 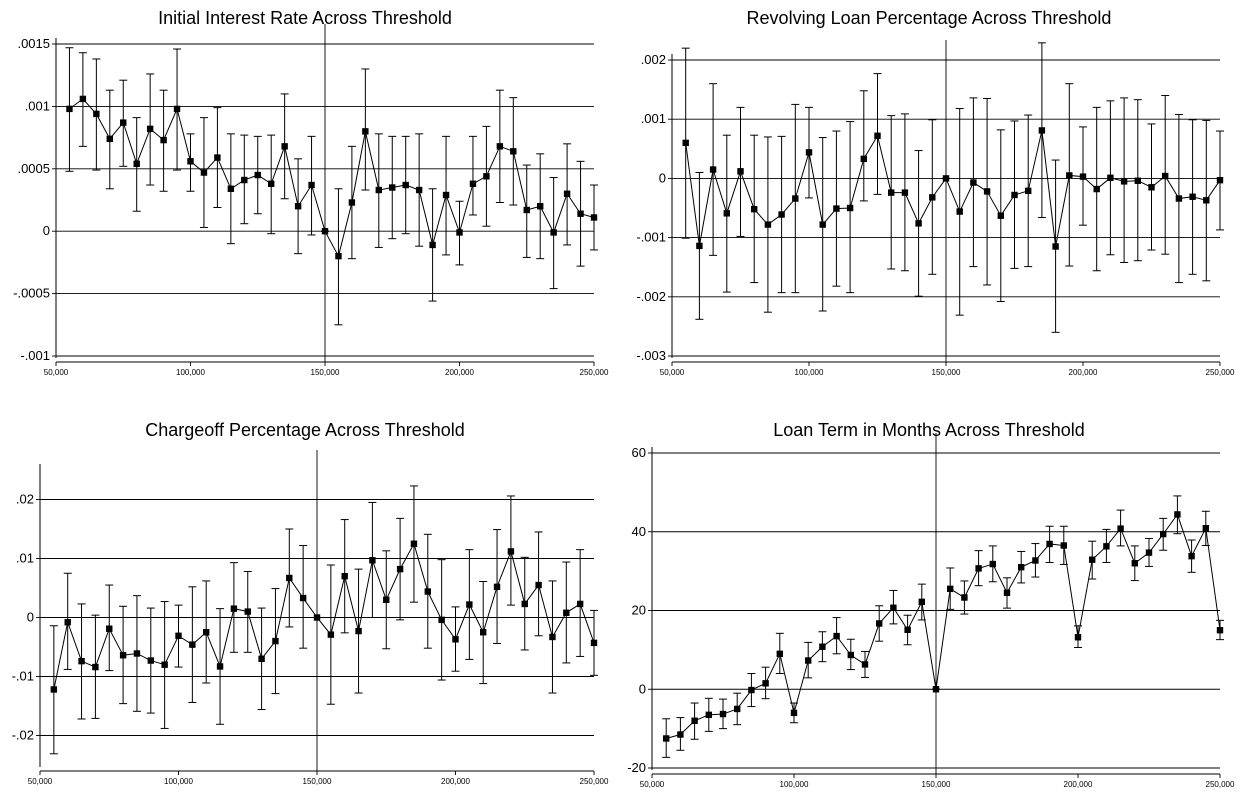 I want to click on y-tick-label: 20, so click(x=639, y=610).